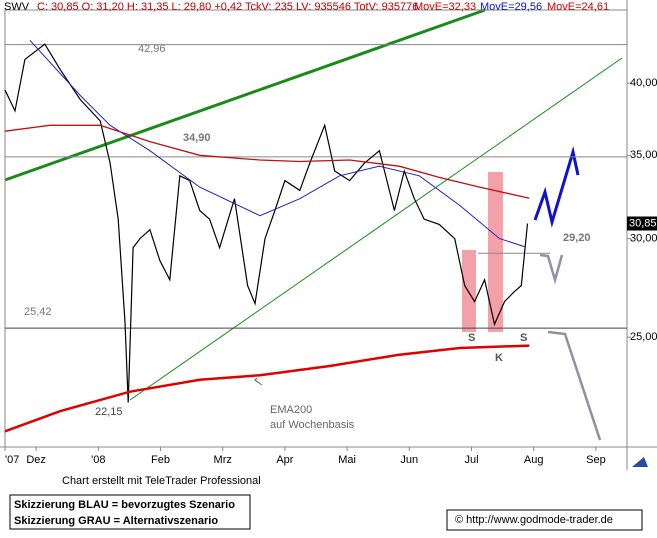 The height and width of the screenshot is (538, 657). Describe the element at coordinates (152, 49) in the screenshot. I see `level-label: 42,96` at that location.